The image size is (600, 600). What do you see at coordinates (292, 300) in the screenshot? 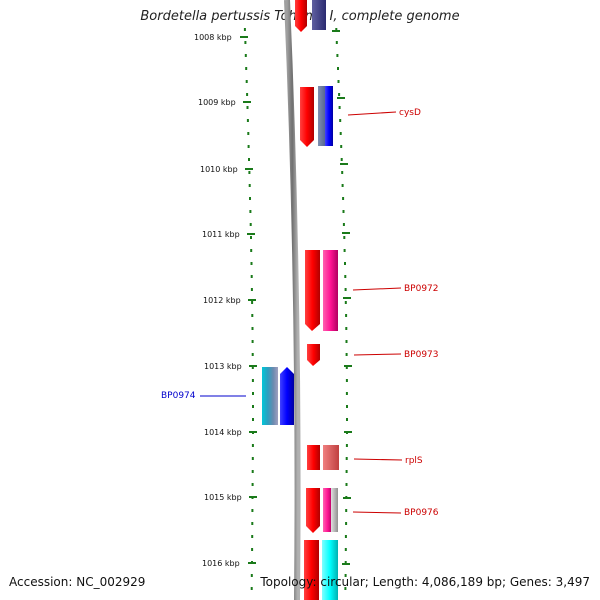
I see `genome-backbone` at bounding box center [292, 300].